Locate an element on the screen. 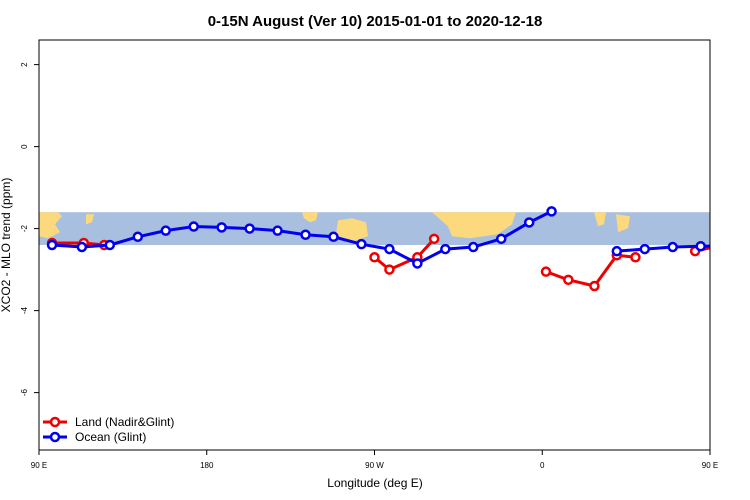  legend-ocean-label: Ocean (Glint) is located at coordinates (110, 437).